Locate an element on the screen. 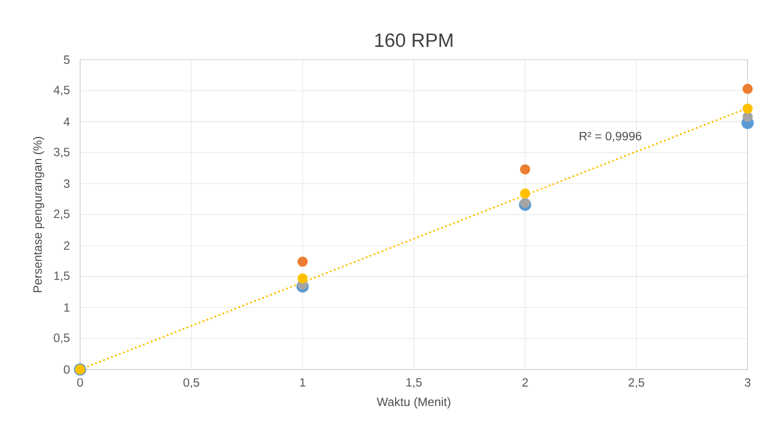 This screenshot has height=426, width=781. y-tick-label: 3,5 is located at coordinates (62, 153).